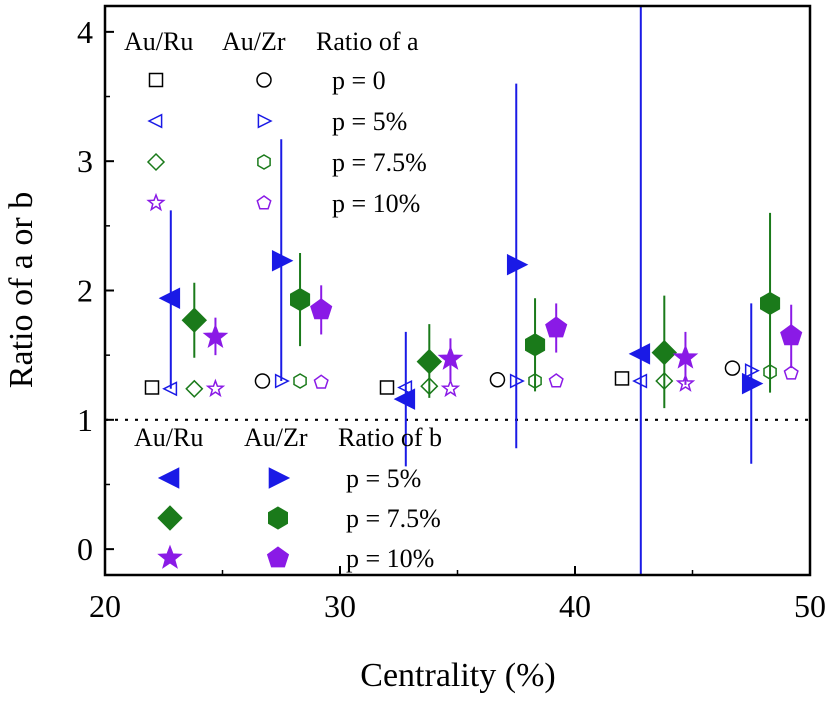 The image size is (838, 702). Describe the element at coordinates (639, 354) in the screenshot. I see `data-point-s8-p2` at that location.